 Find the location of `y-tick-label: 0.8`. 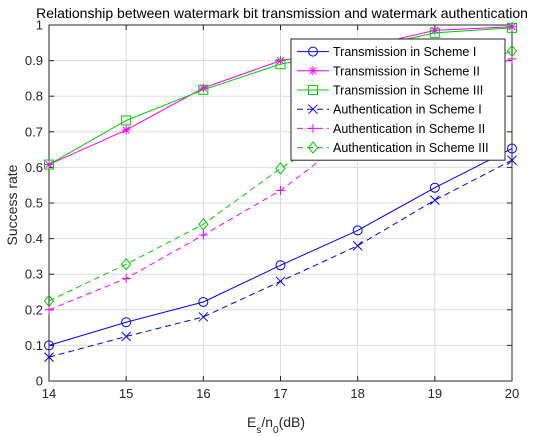

y-tick-label: 0.8 is located at coordinates (34, 96).